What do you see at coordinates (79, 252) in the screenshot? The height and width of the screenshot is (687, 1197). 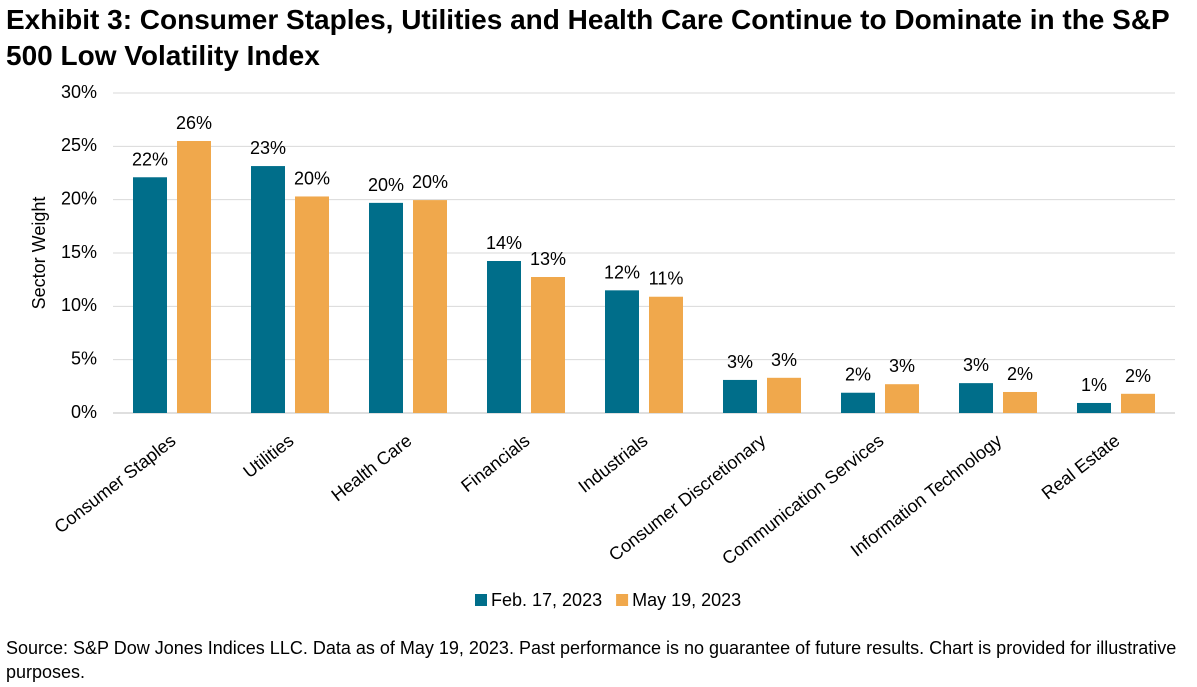 I see `y-tick-label: 15%` at bounding box center [79, 252].